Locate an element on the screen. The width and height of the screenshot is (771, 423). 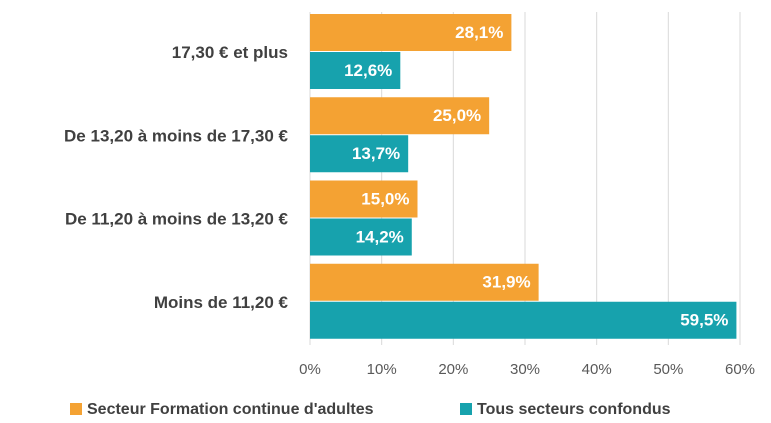
value-label: 28,1% is located at coordinates (479, 32).